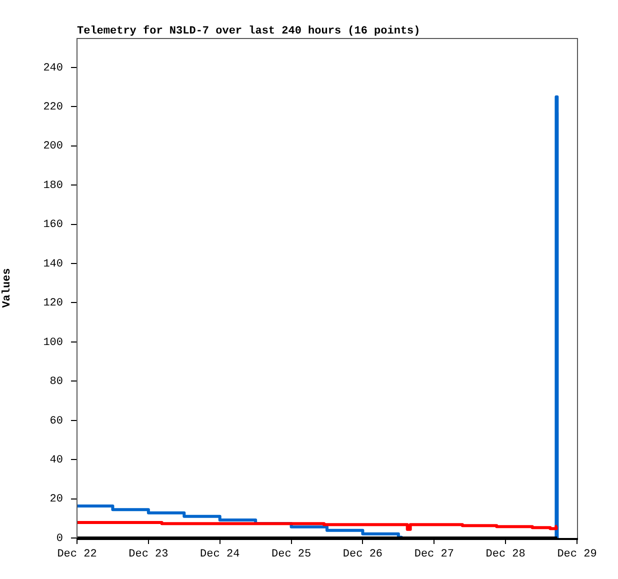  I want to click on y-tick-label: 120, so click(53, 304).